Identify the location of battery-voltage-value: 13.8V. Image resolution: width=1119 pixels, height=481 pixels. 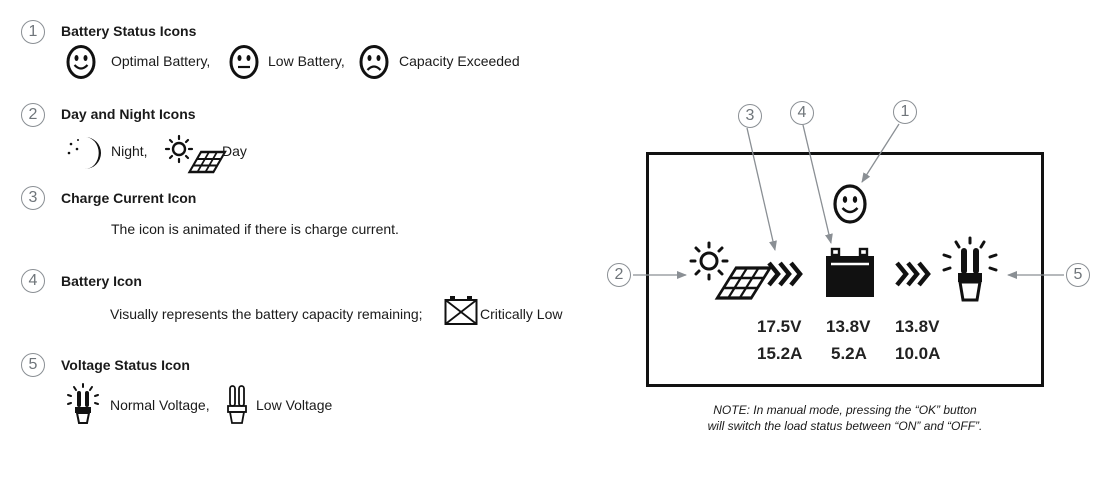
(848, 326).